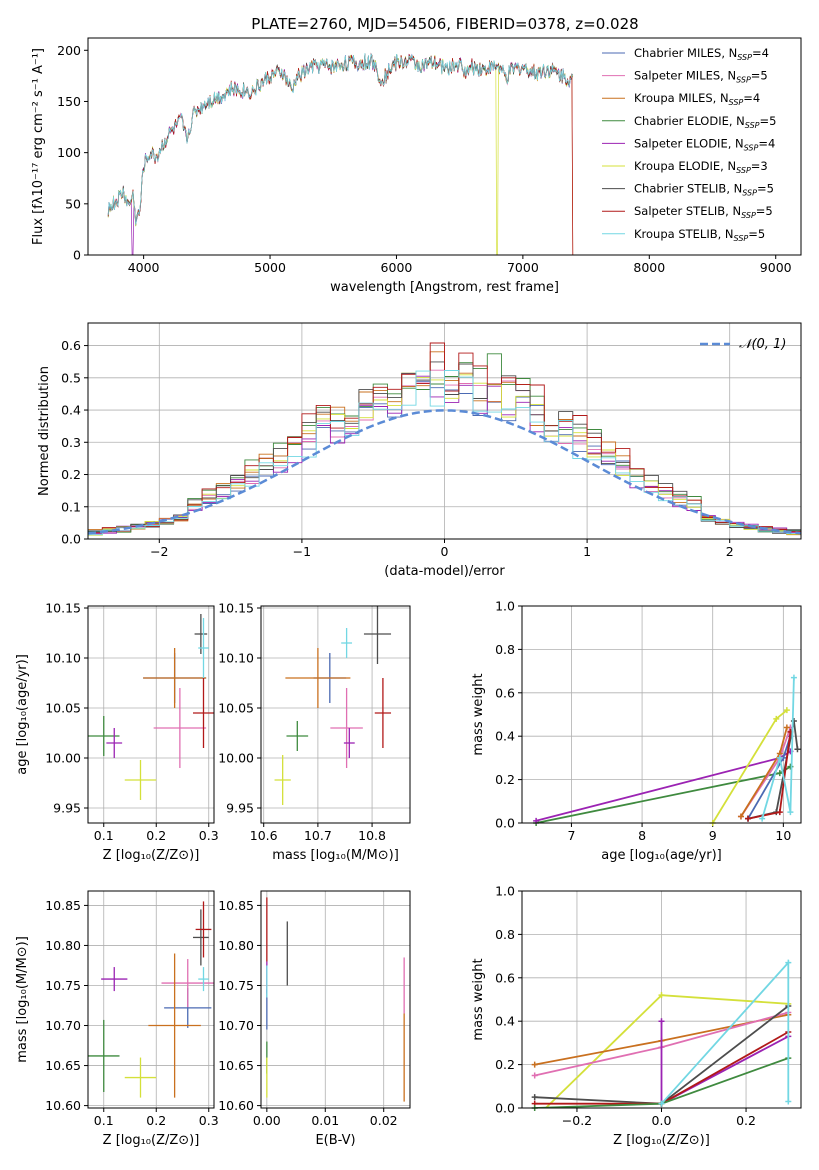 The width and height of the screenshot is (819, 1170). I want to click on weight-vs-z-tick-label-y: 1.0, so click(505, 891).